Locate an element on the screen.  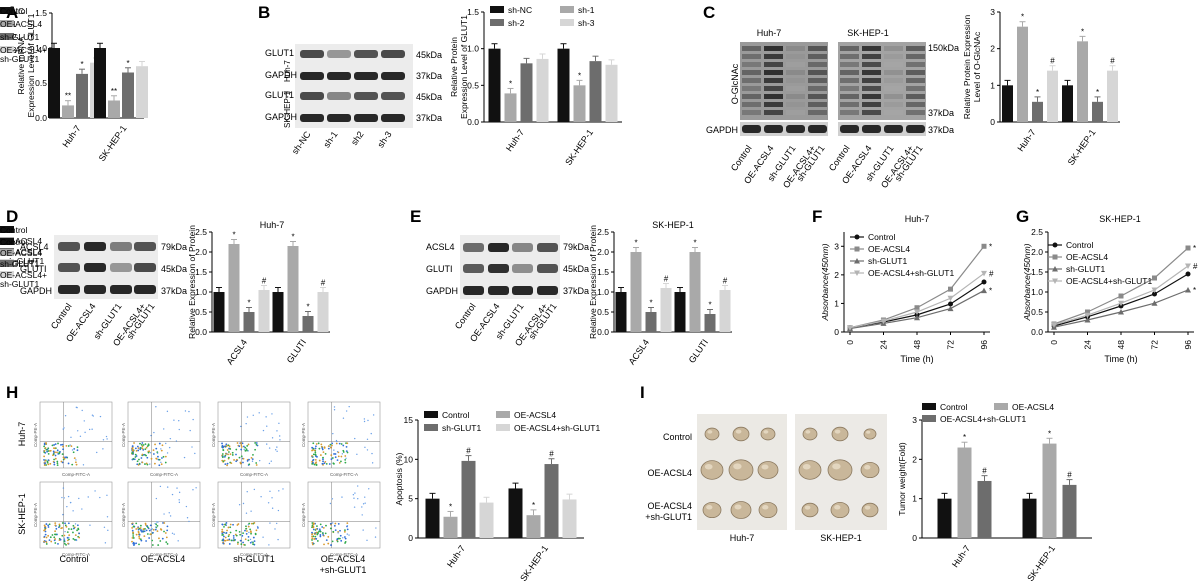
tumor-col-label: Huh-7 is located at coordinates (742, 538).